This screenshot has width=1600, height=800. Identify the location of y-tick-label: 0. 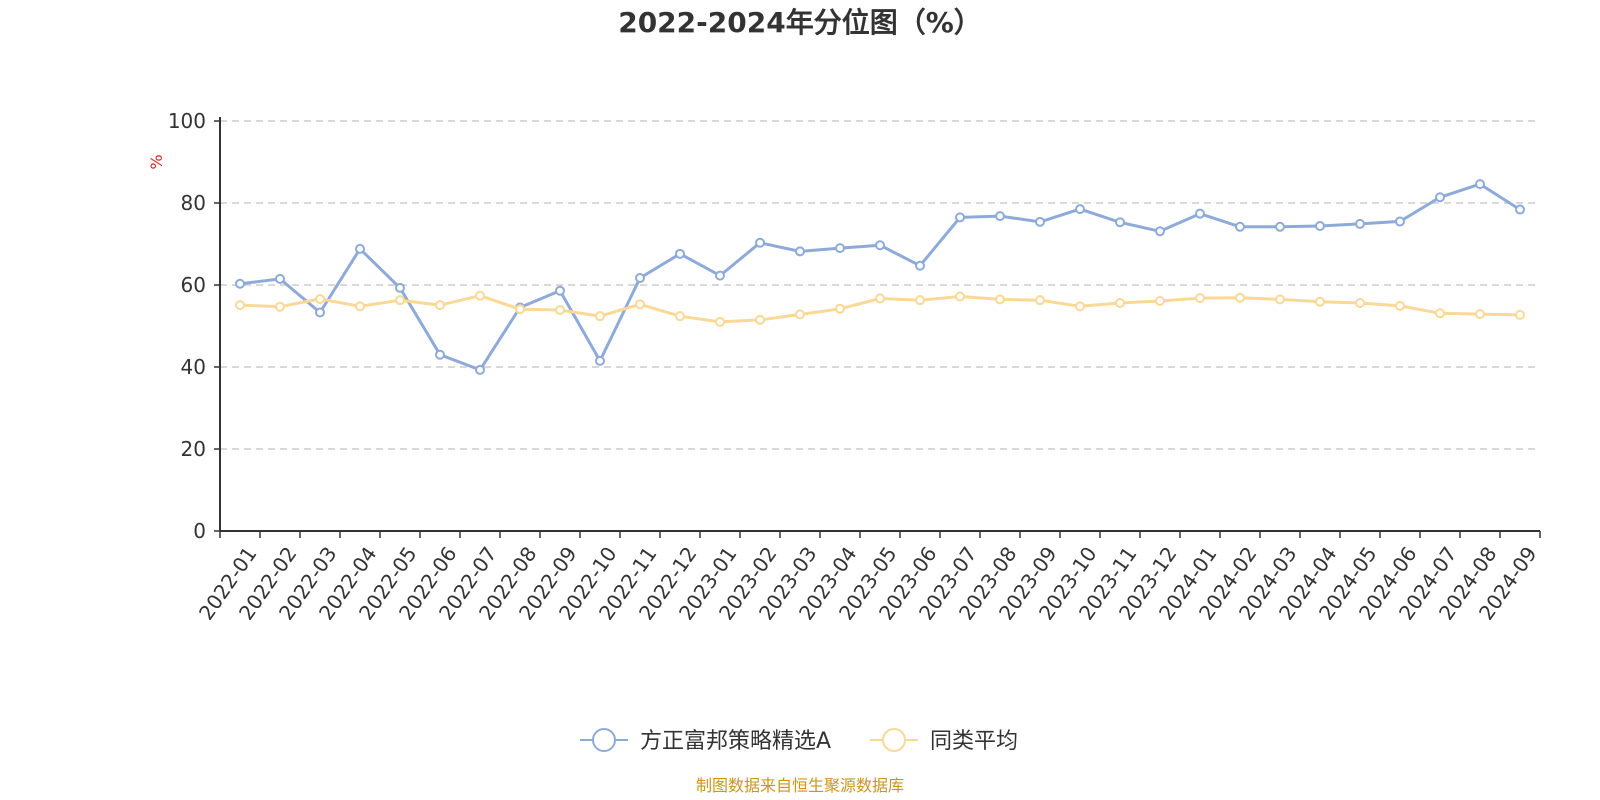
(199, 531).